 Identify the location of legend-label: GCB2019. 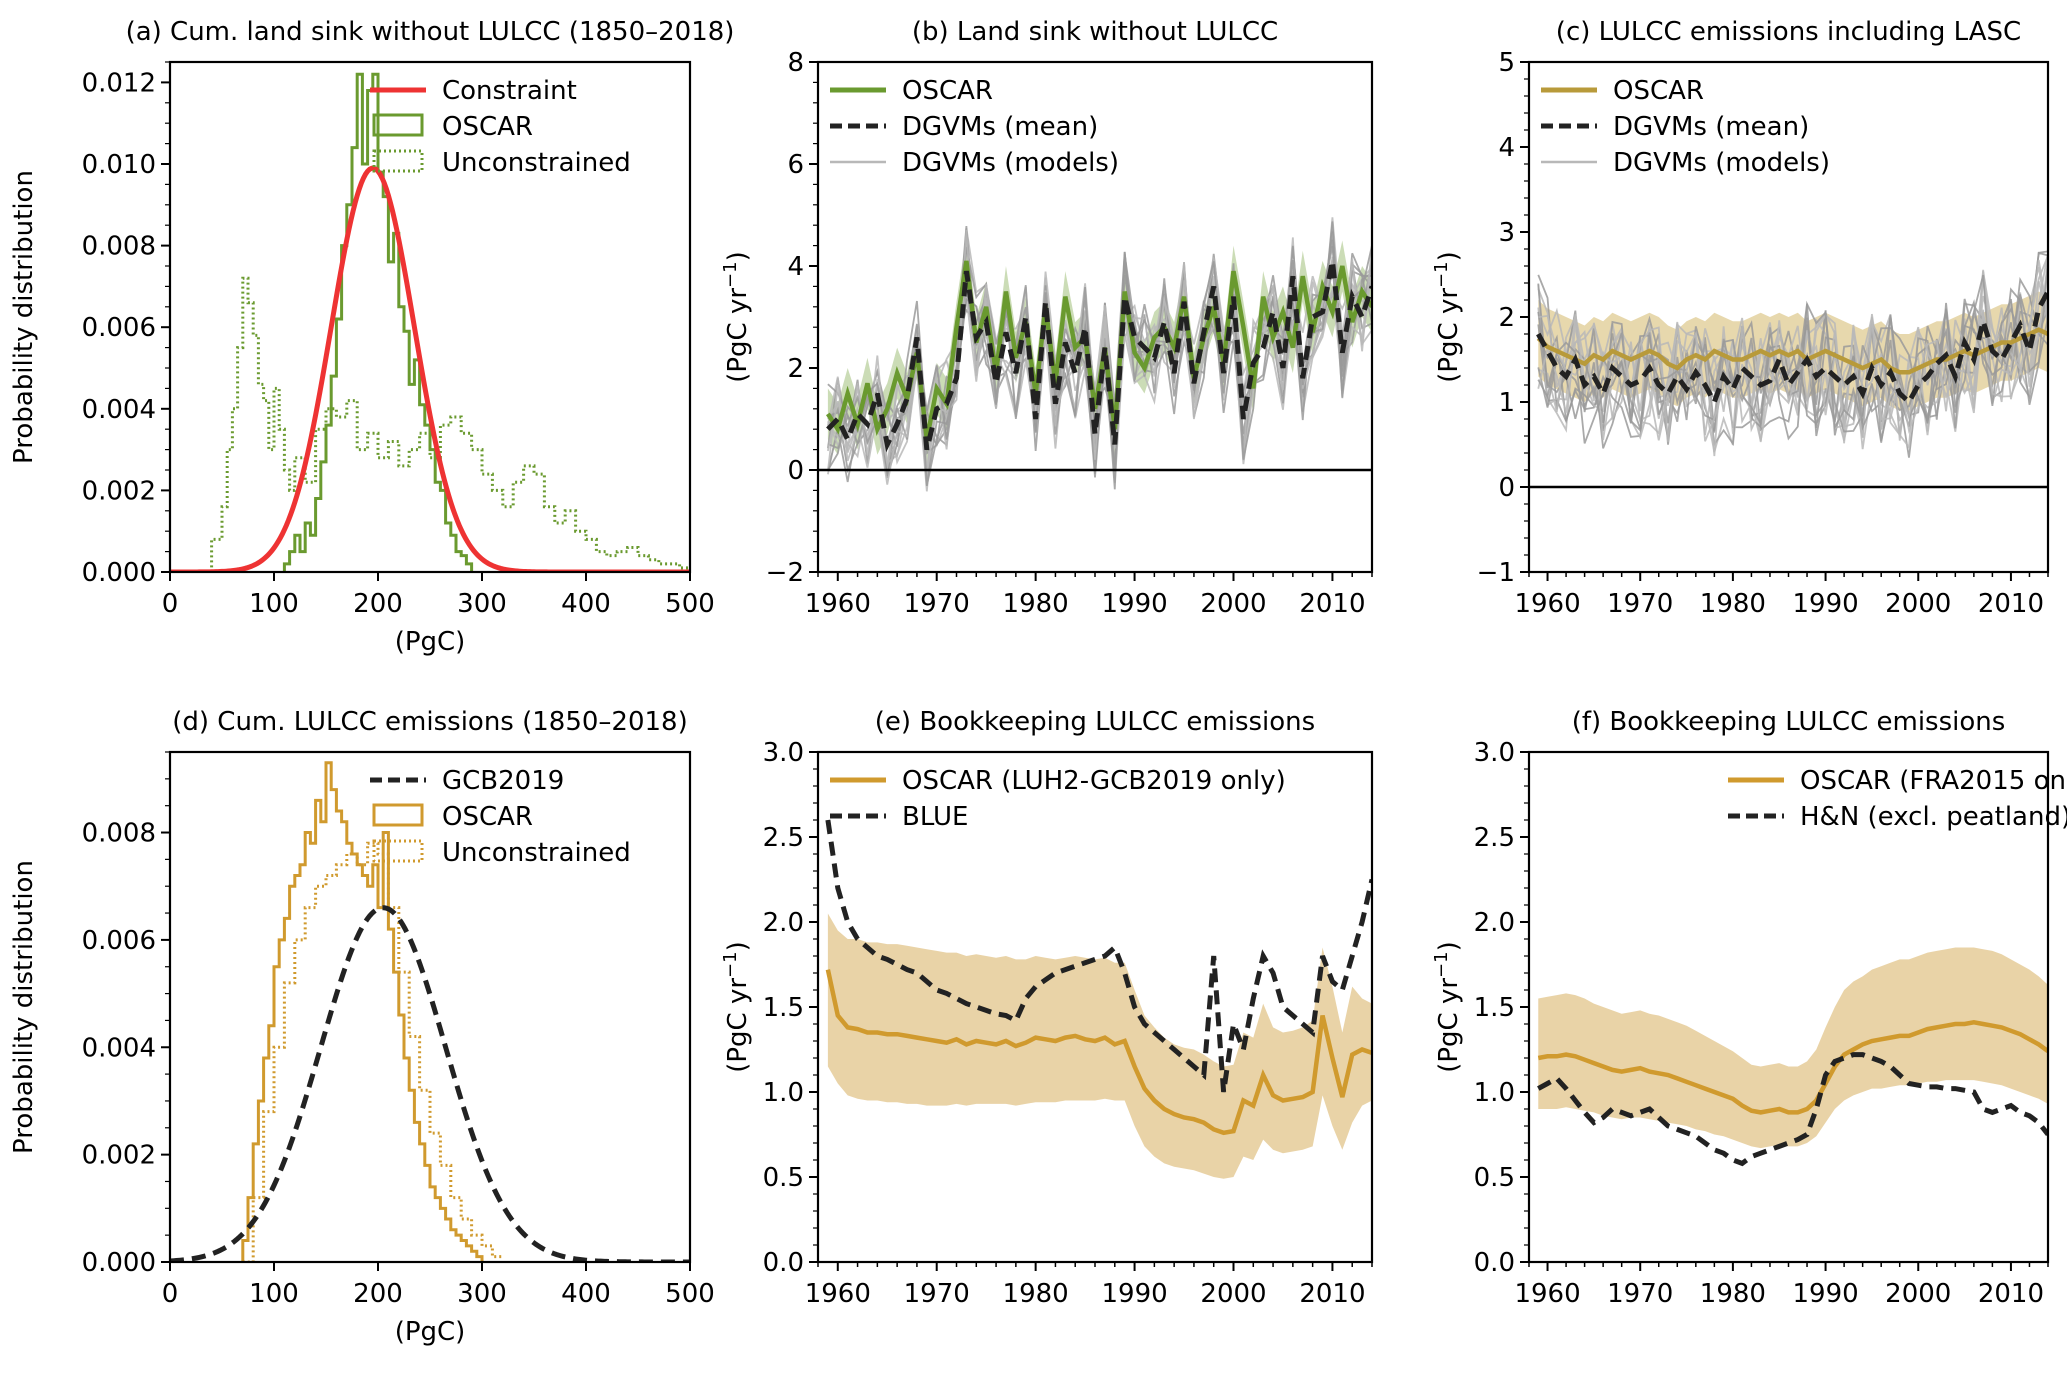
(503, 781).